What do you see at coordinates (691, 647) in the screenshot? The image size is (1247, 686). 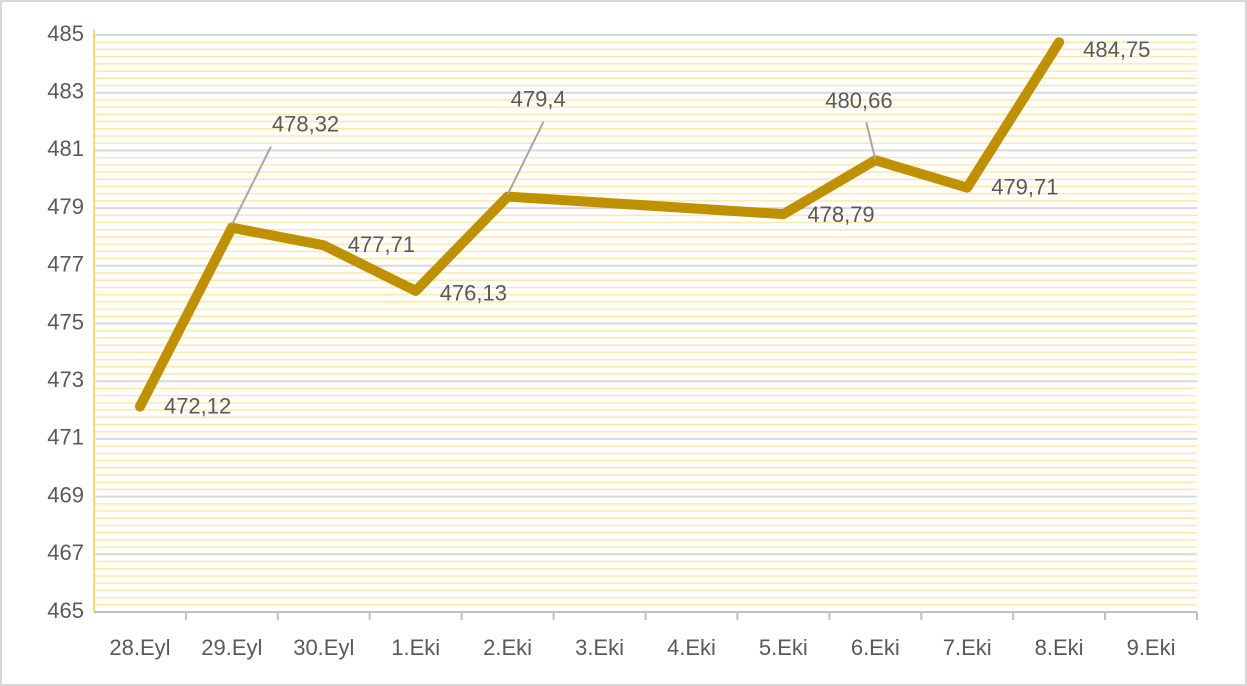 I see `x-tick-label: 4.Eki` at bounding box center [691, 647].